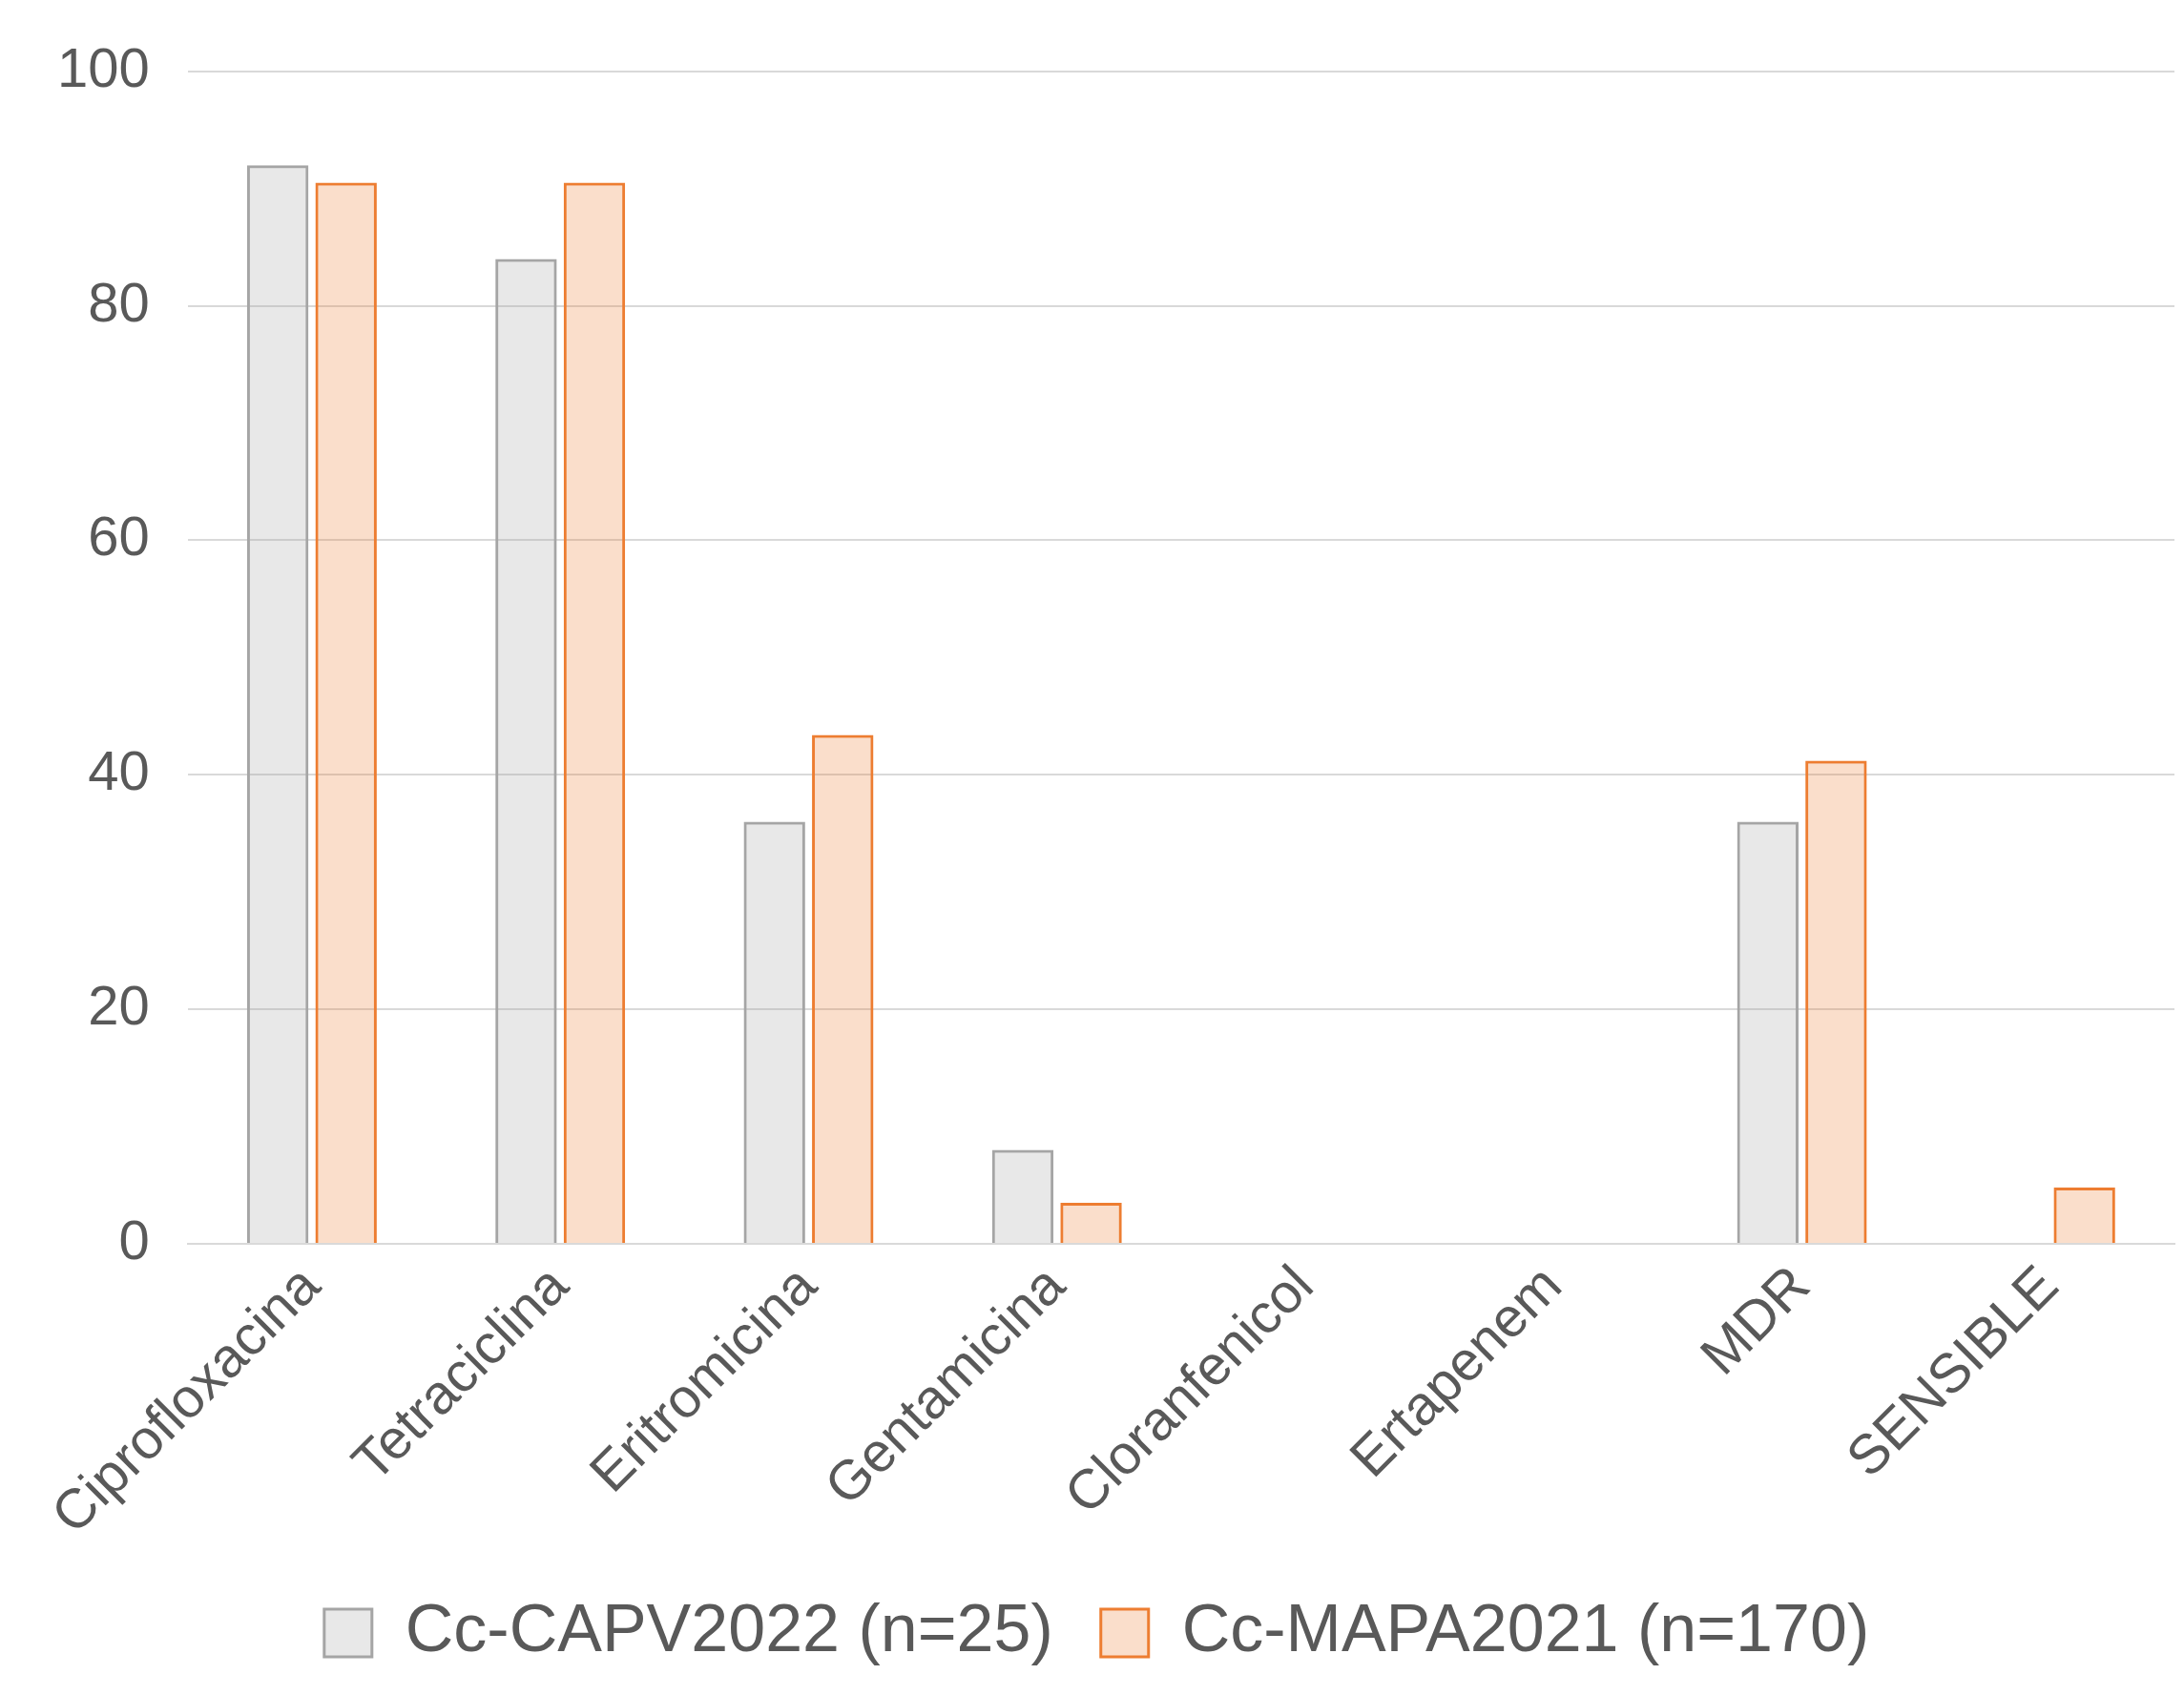  What do you see at coordinates (729, 1628) in the screenshot?
I see `legend-label: Cc-CAPV2022 (n=25)` at bounding box center [729, 1628].